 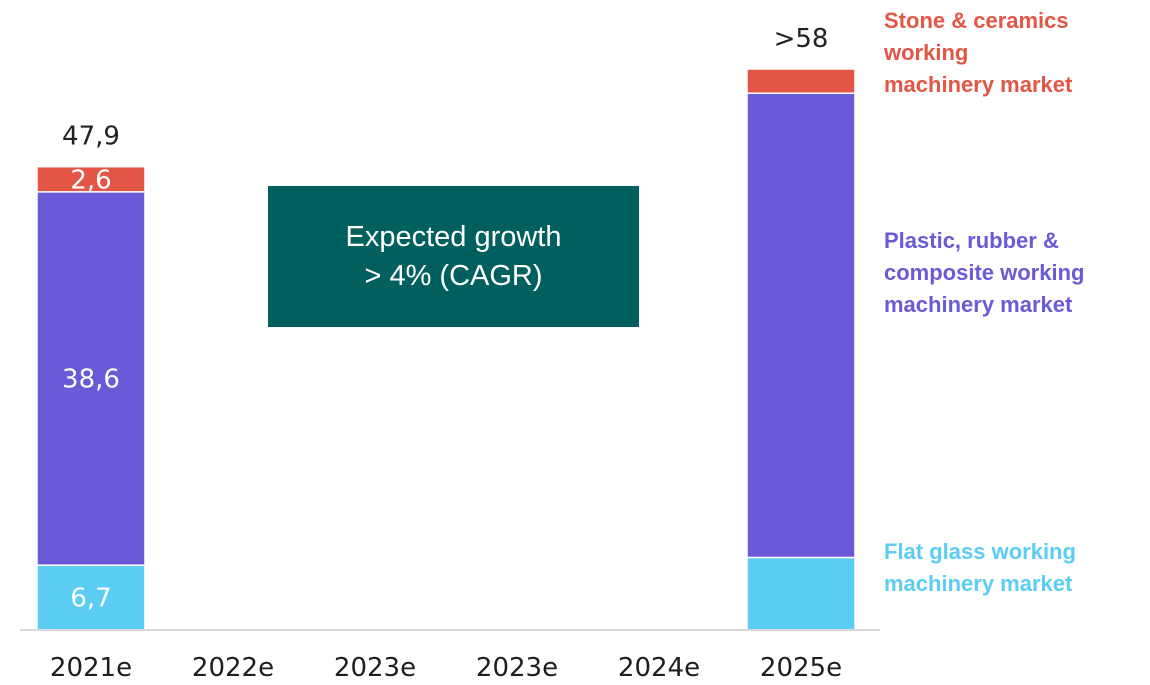 I want to click on bar-segment-value-label: 38,6, so click(x=91, y=380).